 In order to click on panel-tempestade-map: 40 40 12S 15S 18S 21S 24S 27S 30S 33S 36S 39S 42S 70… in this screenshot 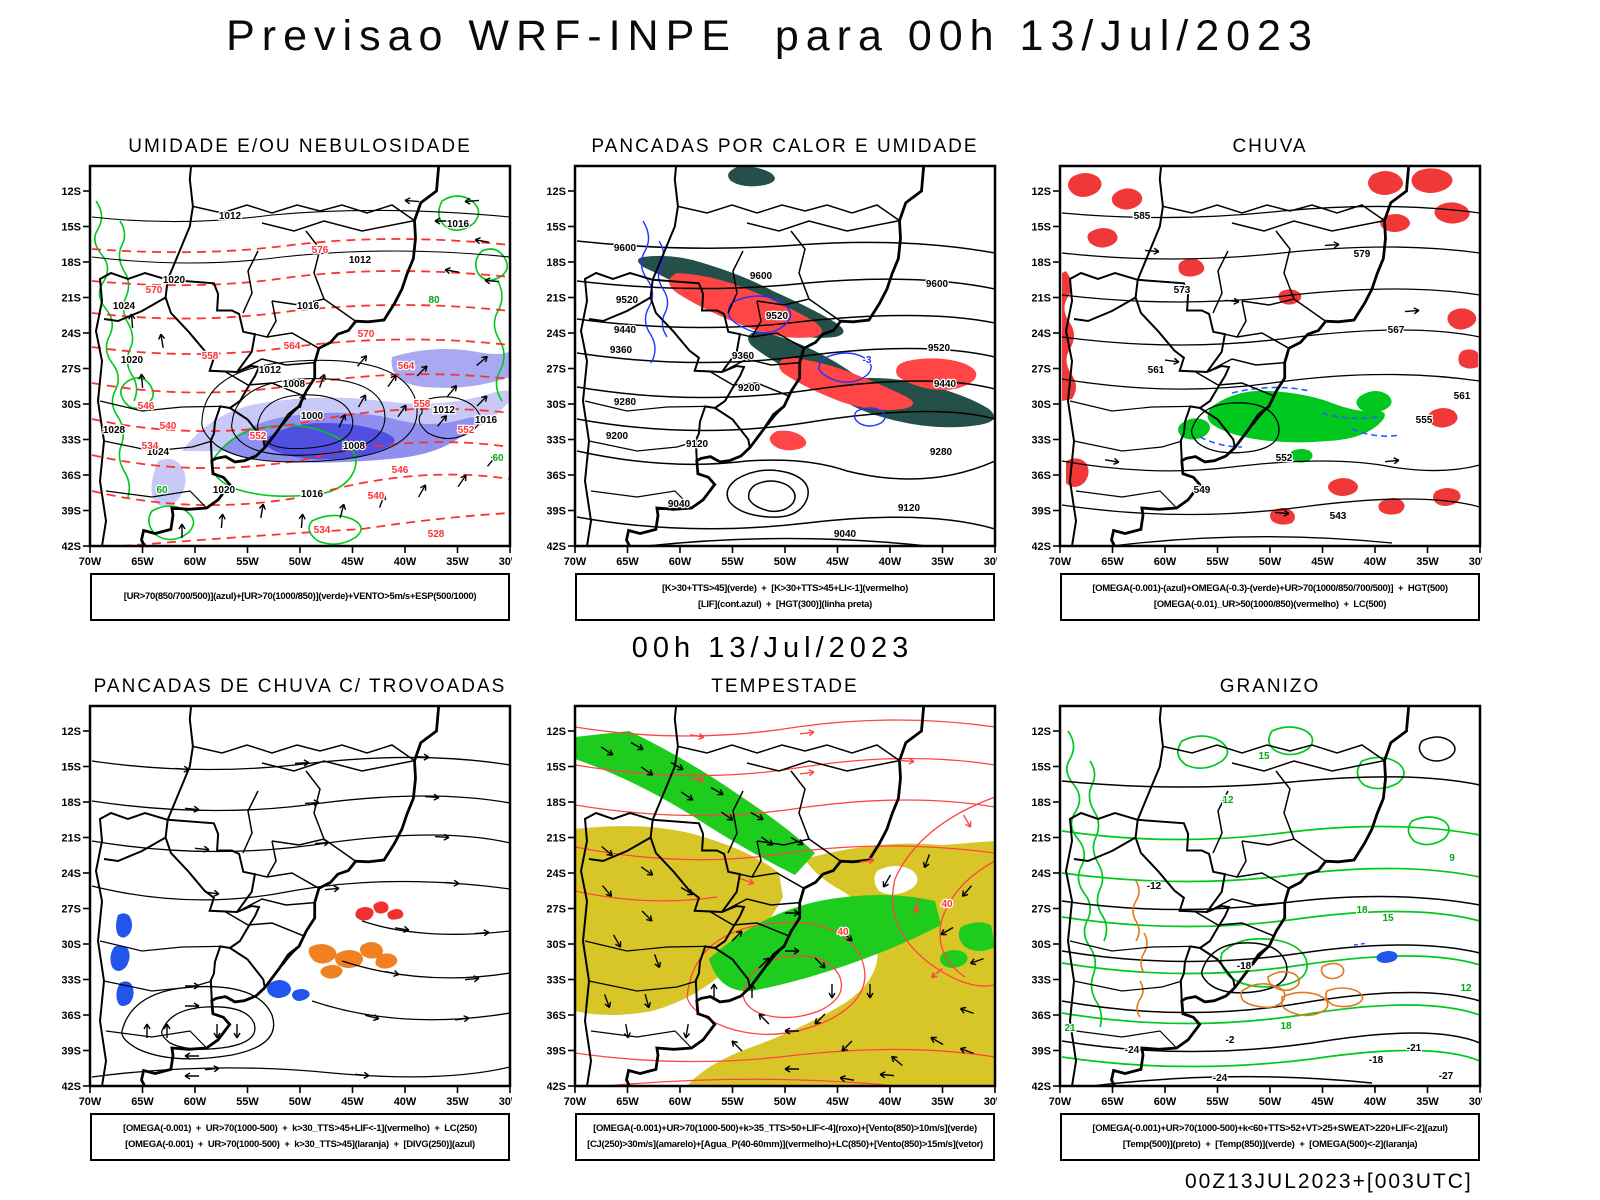, I will do `click(772, 906)`.